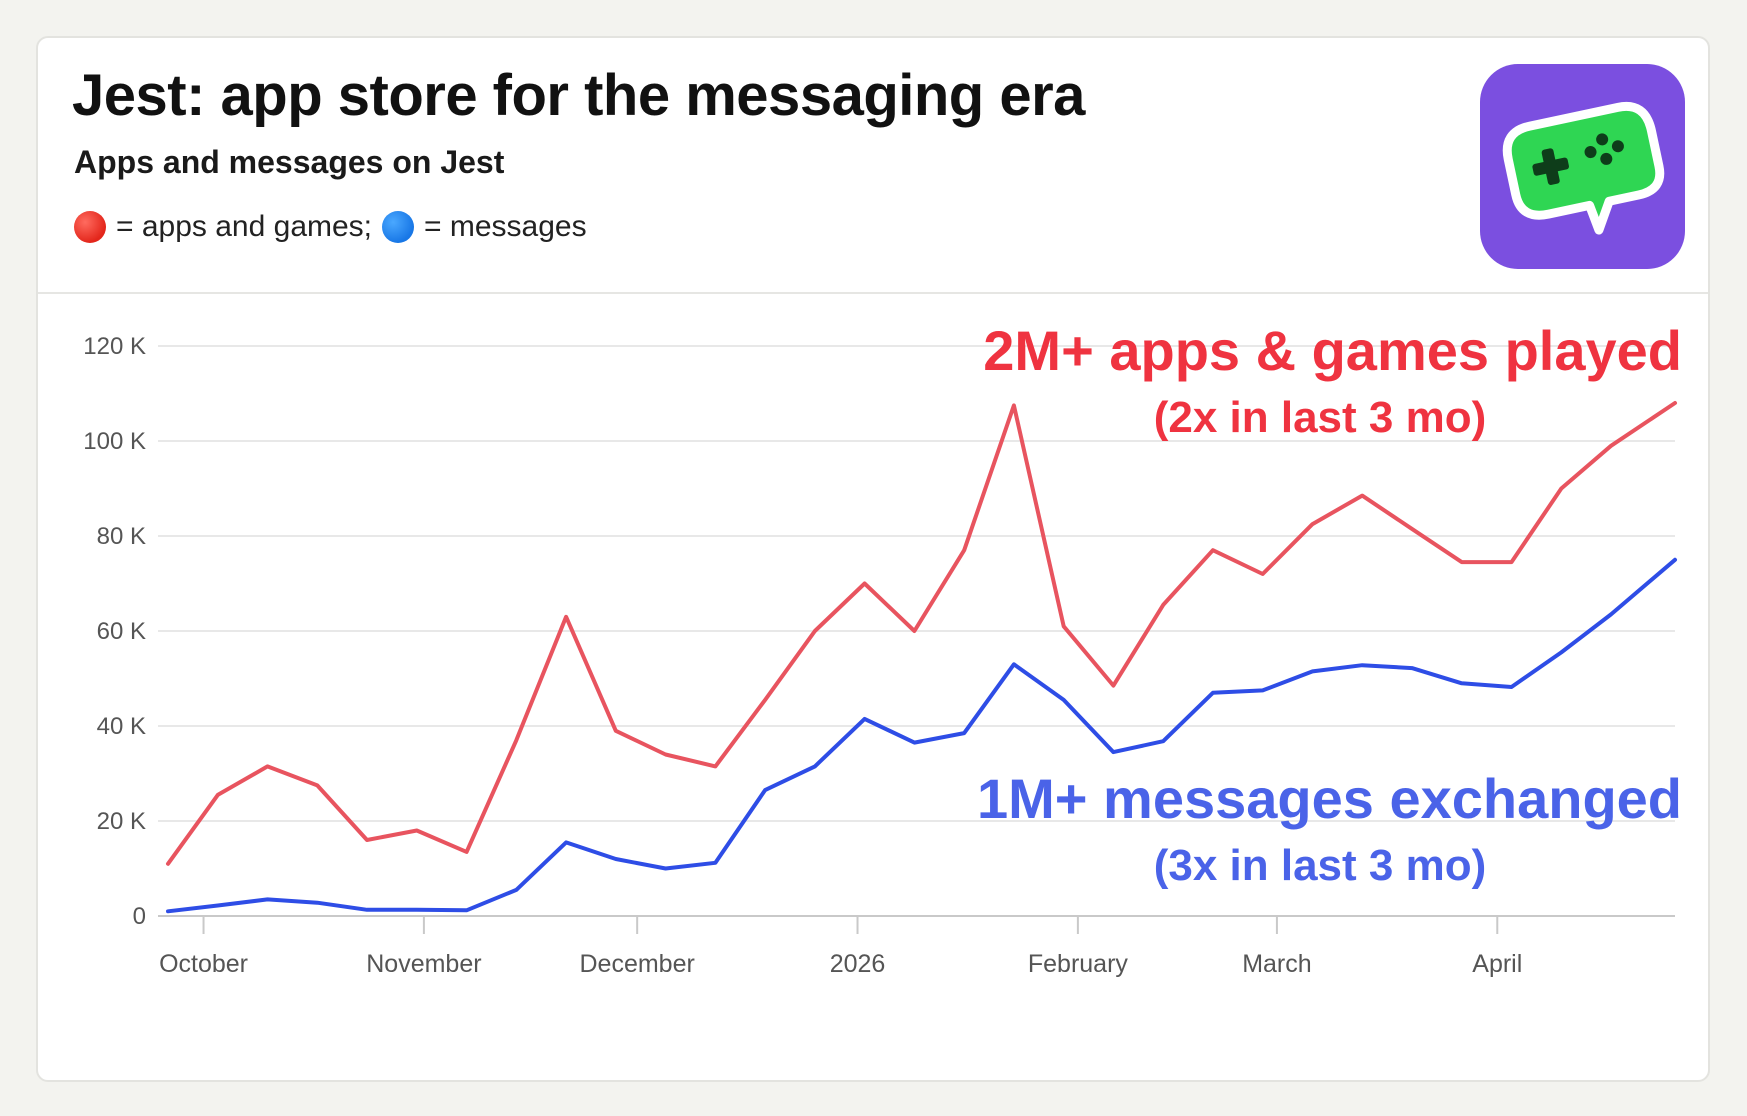 This screenshot has width=1747, height=1116. Describe the element at coordinates (114, 346) in the screenshot. I see `y-tick-label: 120 K` at that location.